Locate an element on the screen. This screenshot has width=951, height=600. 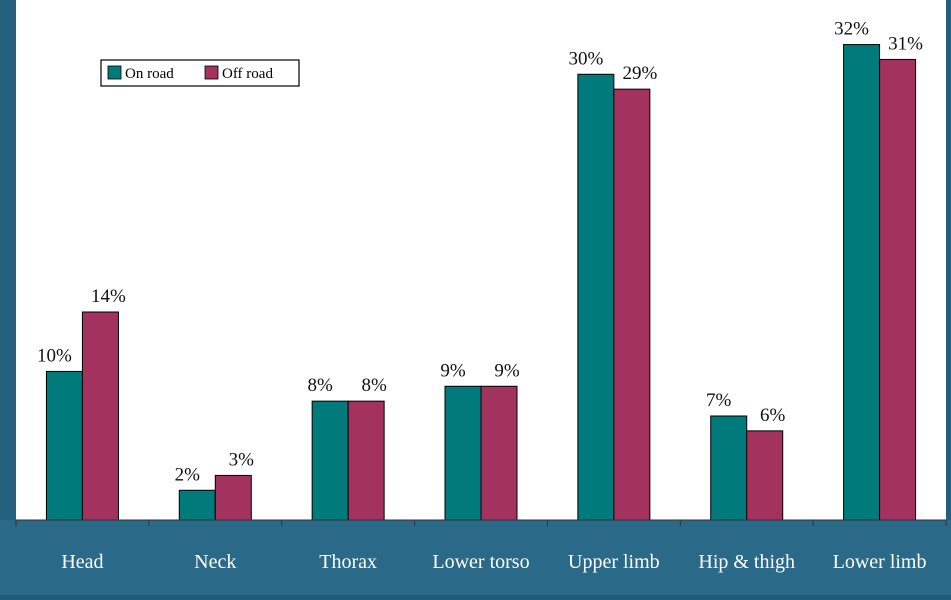
legend-swatch-on-road is located at coordinates (114, 72).